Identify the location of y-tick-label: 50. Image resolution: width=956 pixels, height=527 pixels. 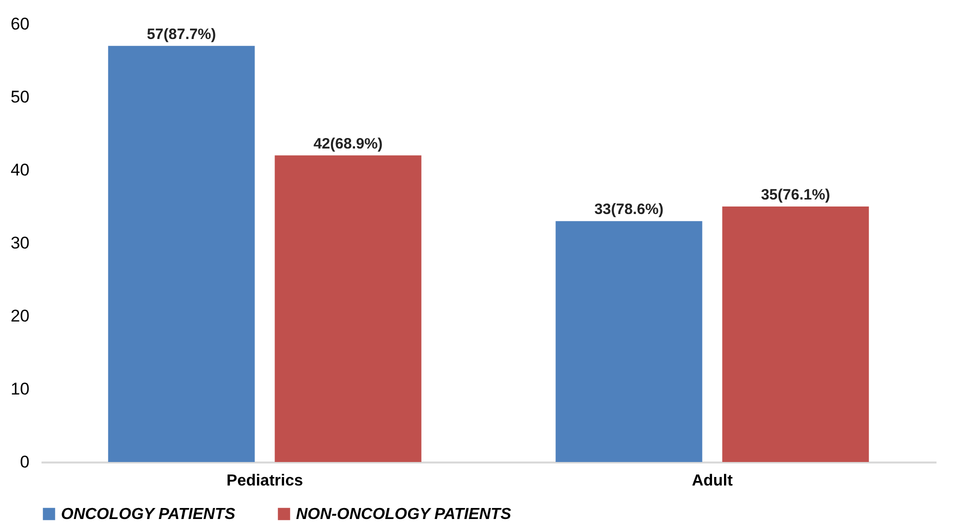
(20, 97).